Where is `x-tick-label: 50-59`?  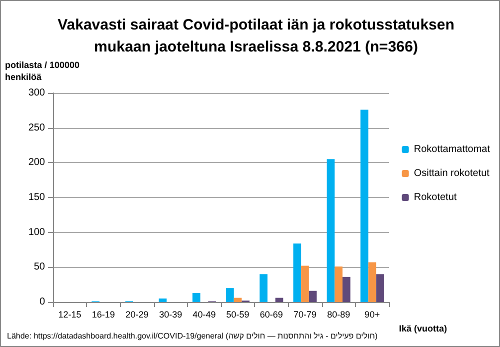
x-tick-label: 50-59 is located at coordinates (238, 315).